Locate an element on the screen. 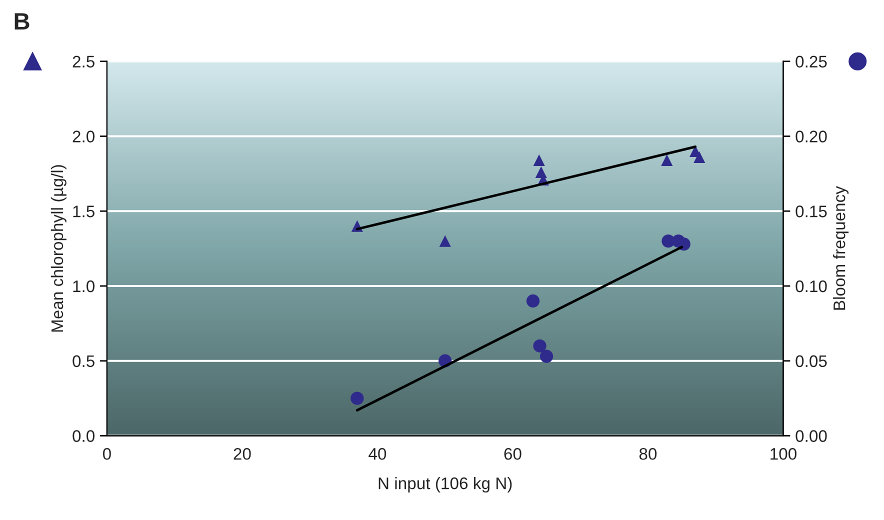 This screenshot has width=884, height=520. y-tick-label: 2.5 is located at coordinates (83, 62).